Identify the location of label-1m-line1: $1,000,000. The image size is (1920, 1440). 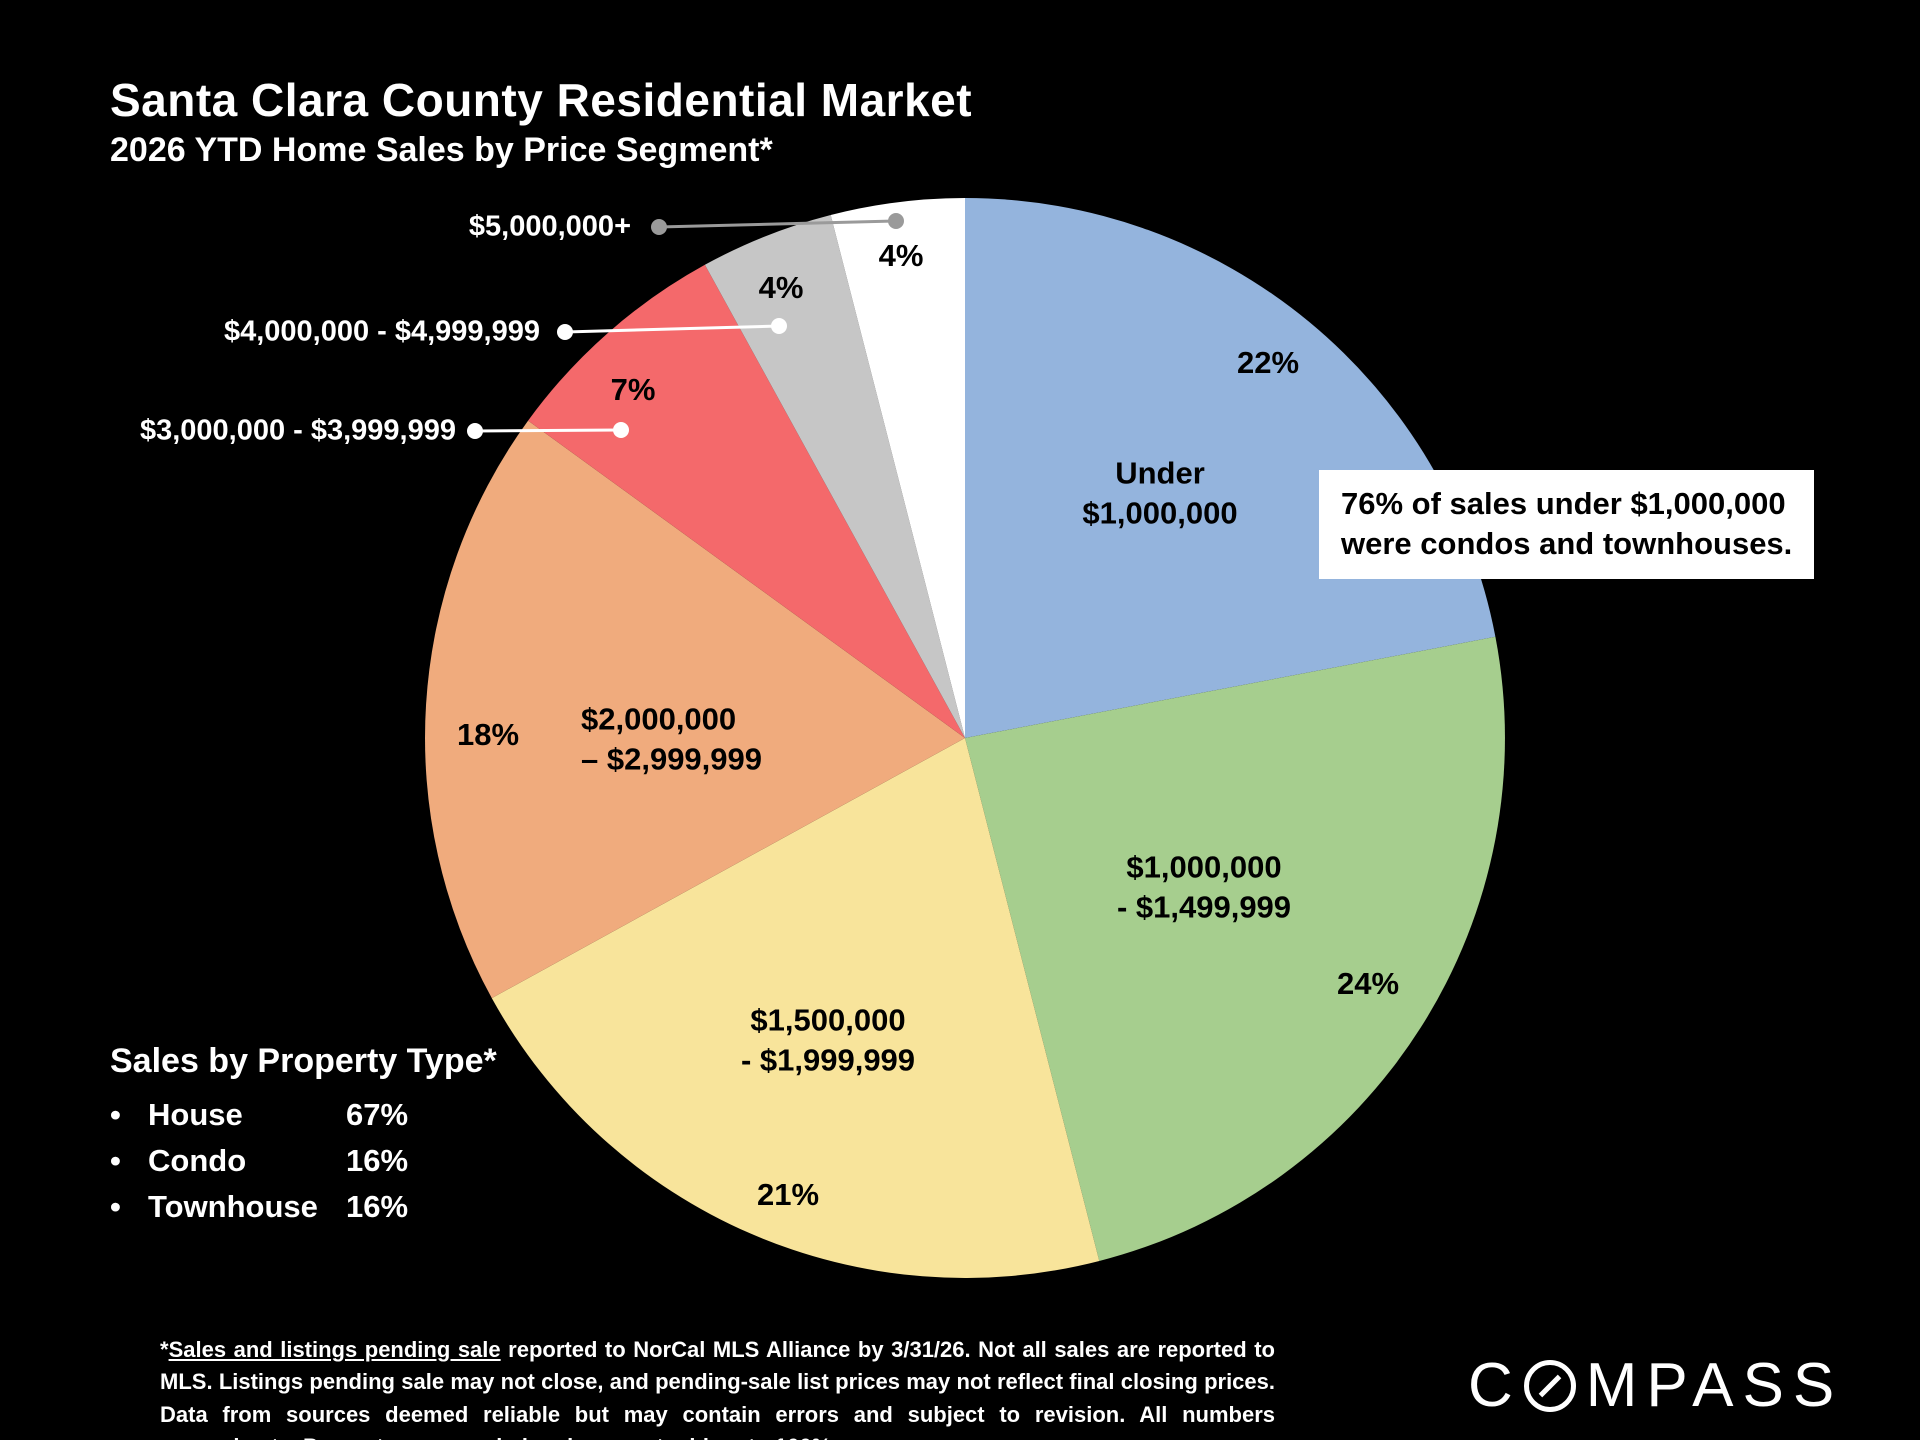
(1204, 867).